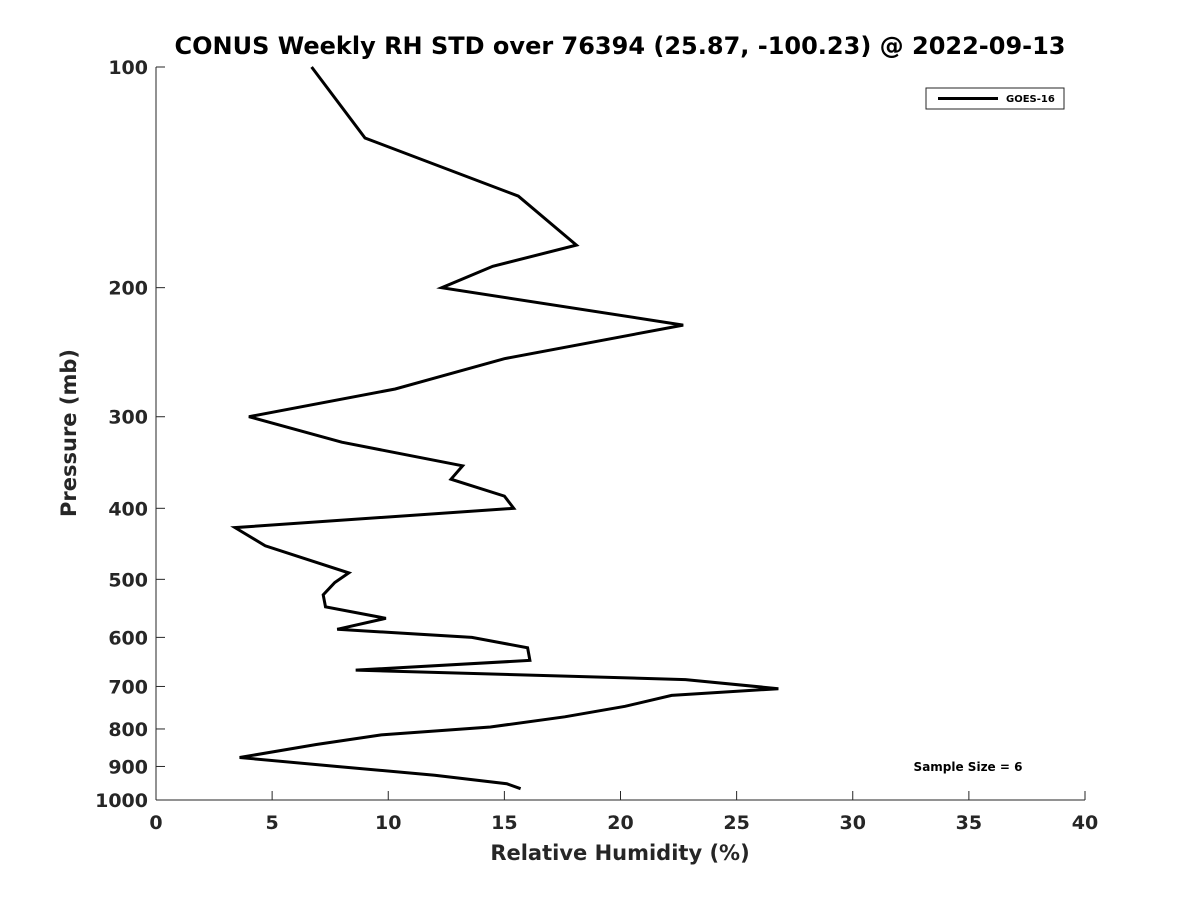  Describe the element at coordinates (128, 687) in the screenshot. I see `y-tick-label: 700` at that location.